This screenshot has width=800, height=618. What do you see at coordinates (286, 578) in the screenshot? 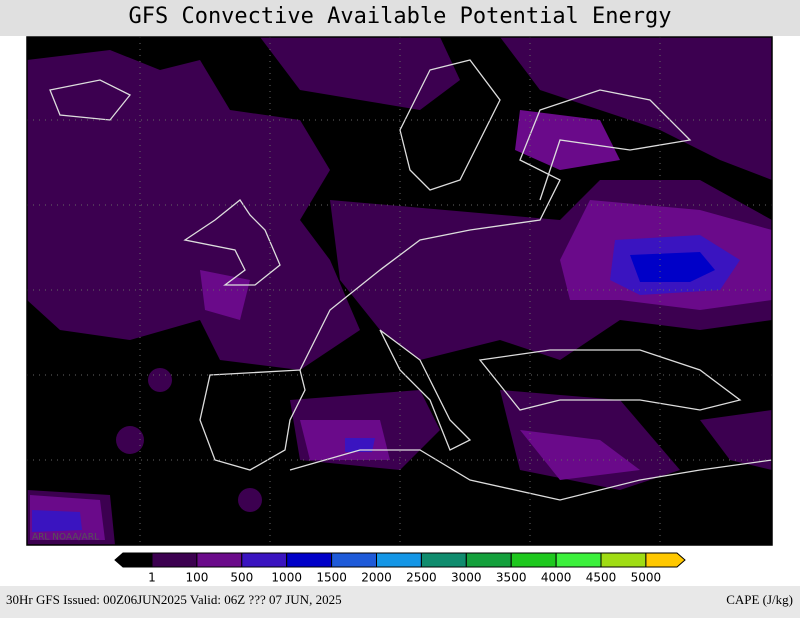
I see `colorbar-label: 1000` at bounding box center [286, 578].